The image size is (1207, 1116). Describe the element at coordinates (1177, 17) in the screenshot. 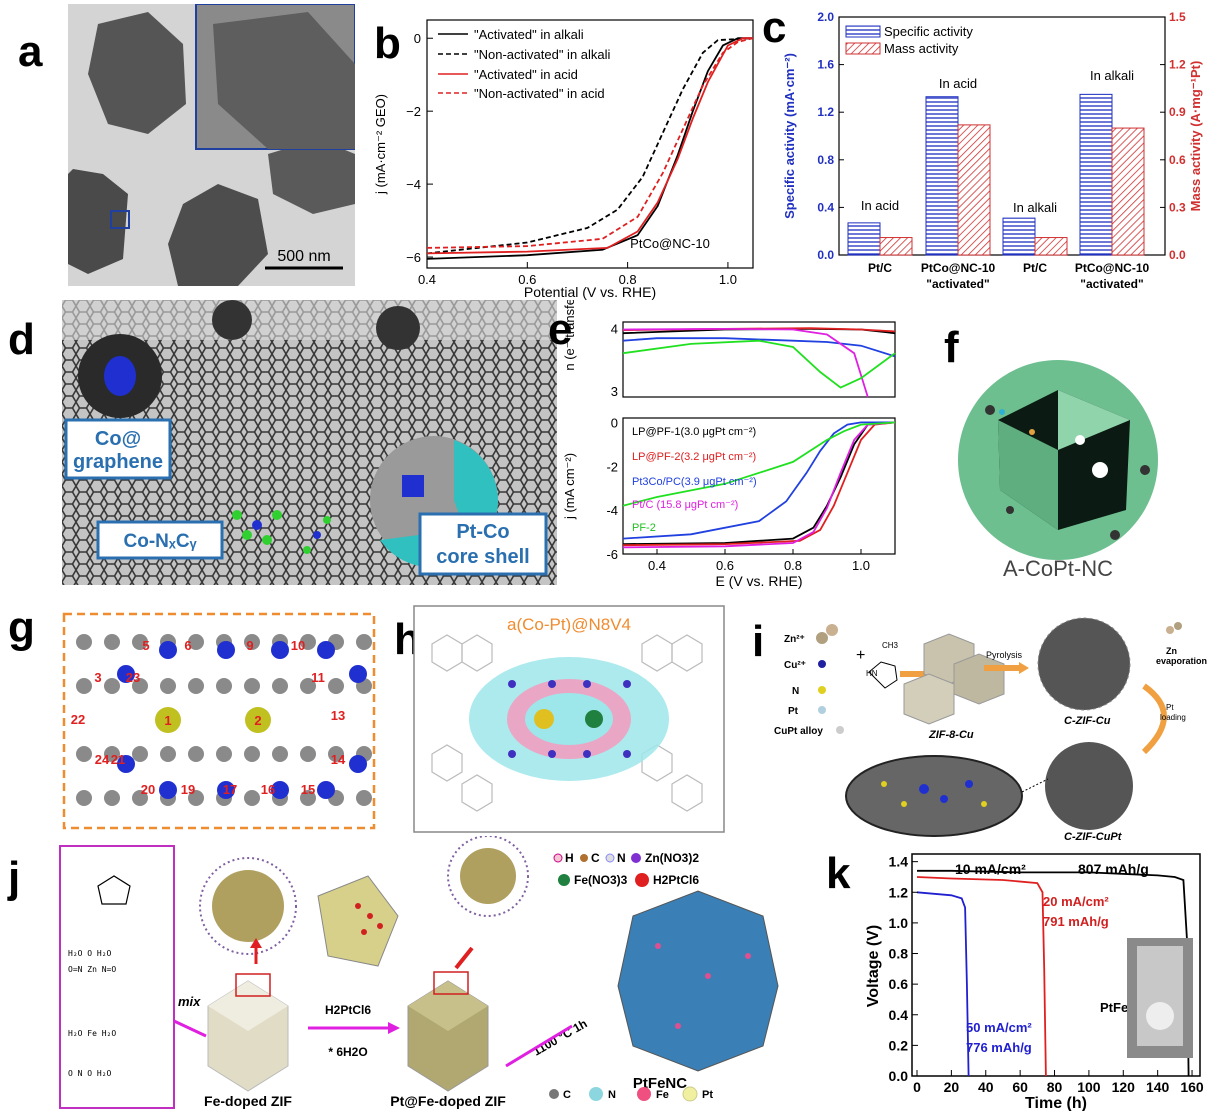

I see `c-ytick-right-5: 1.5` at that location.